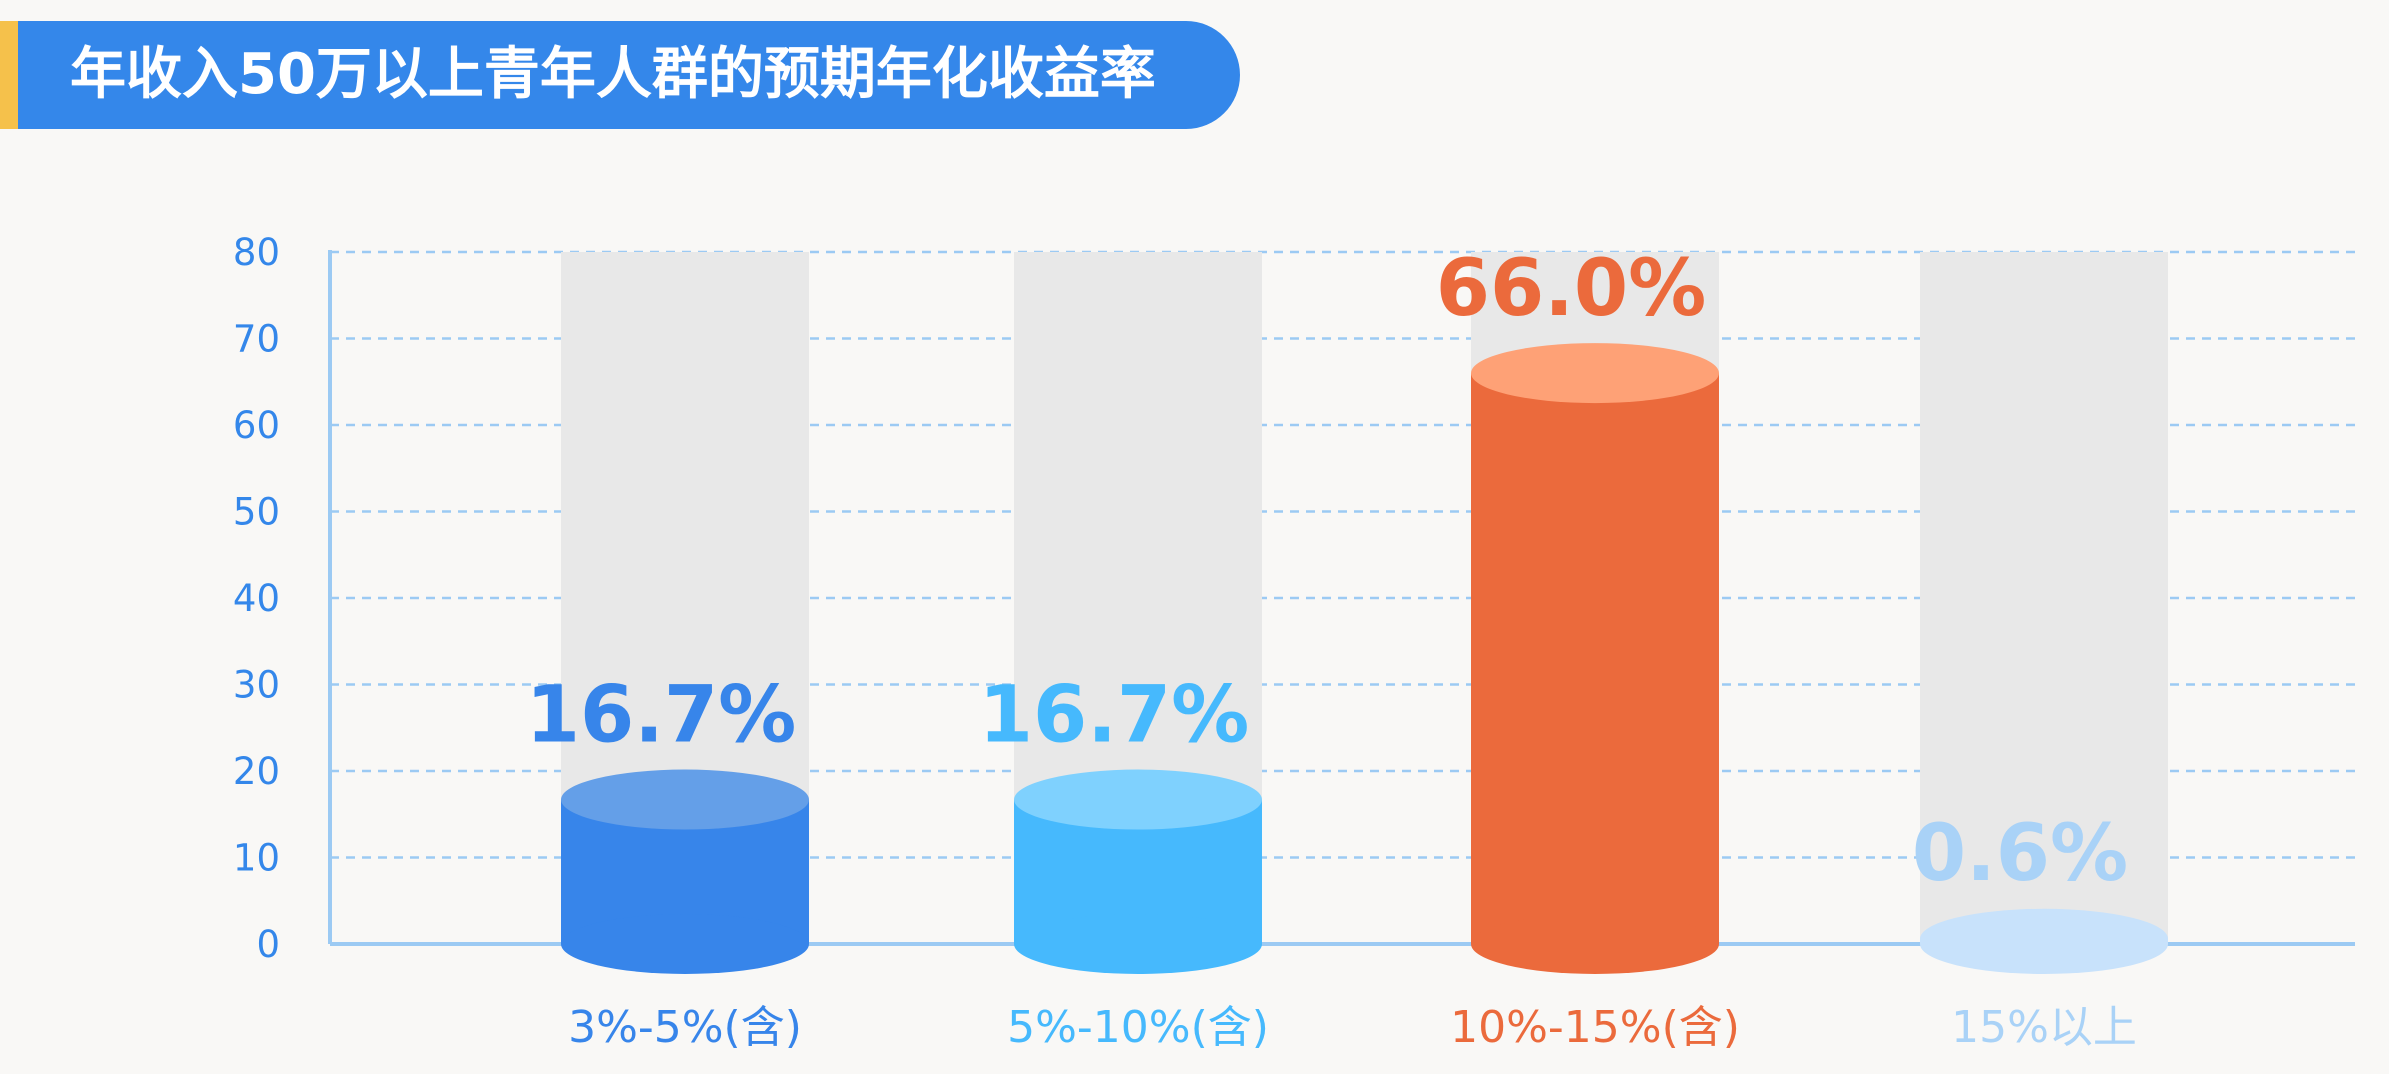  I want to click on value-label: 0.6%, so click(2020, 854).